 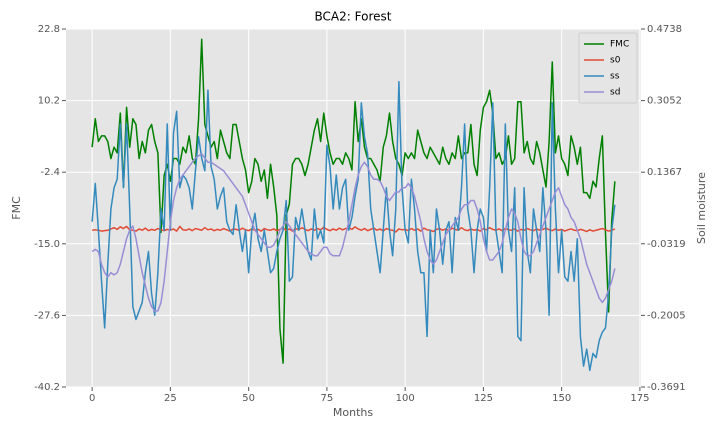 I want to click on legend-box, so click(x=608, y=68).